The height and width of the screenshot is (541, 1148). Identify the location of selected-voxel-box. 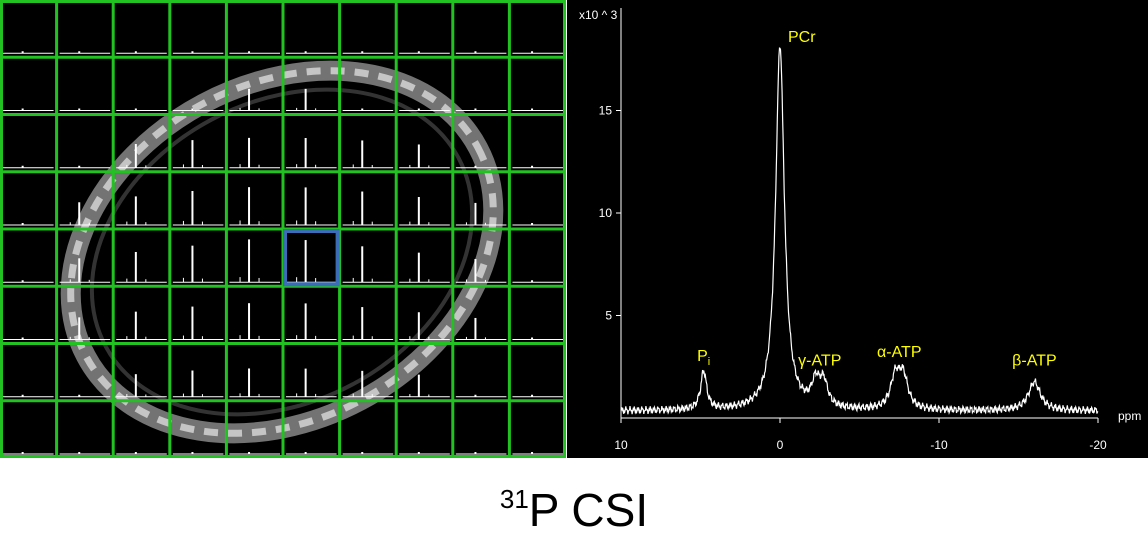
(311, 258).